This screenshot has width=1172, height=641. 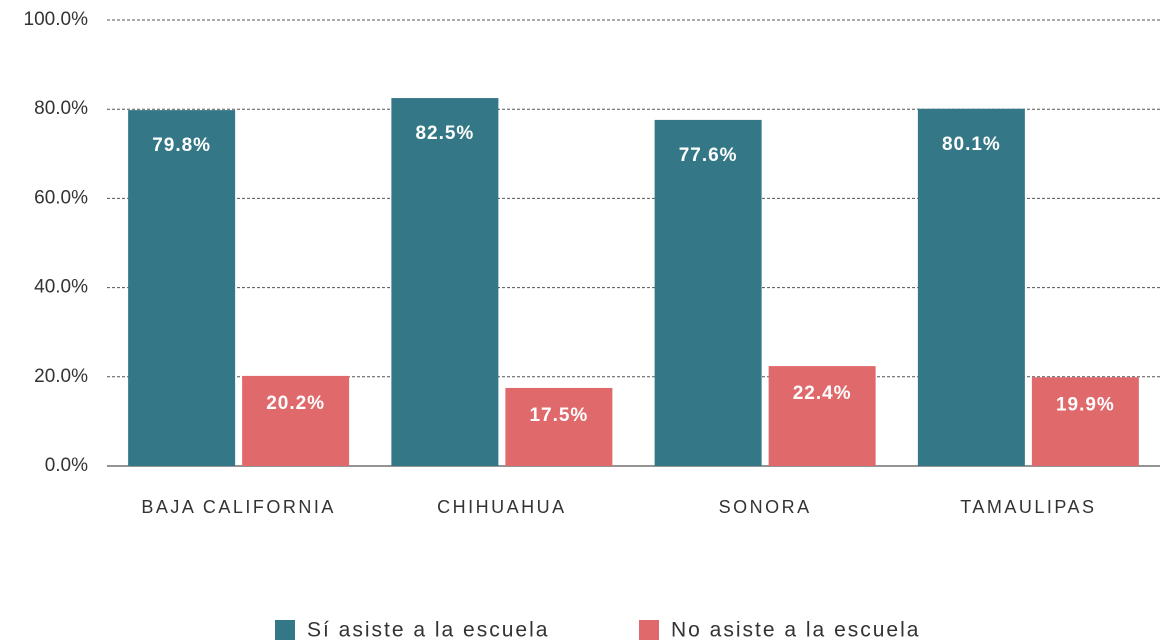 What do you see at coordinates (1028, 507) in the screenshot?
I see `x-tick-label: TAMAULIPAS` at bounding box center [1028, 507].